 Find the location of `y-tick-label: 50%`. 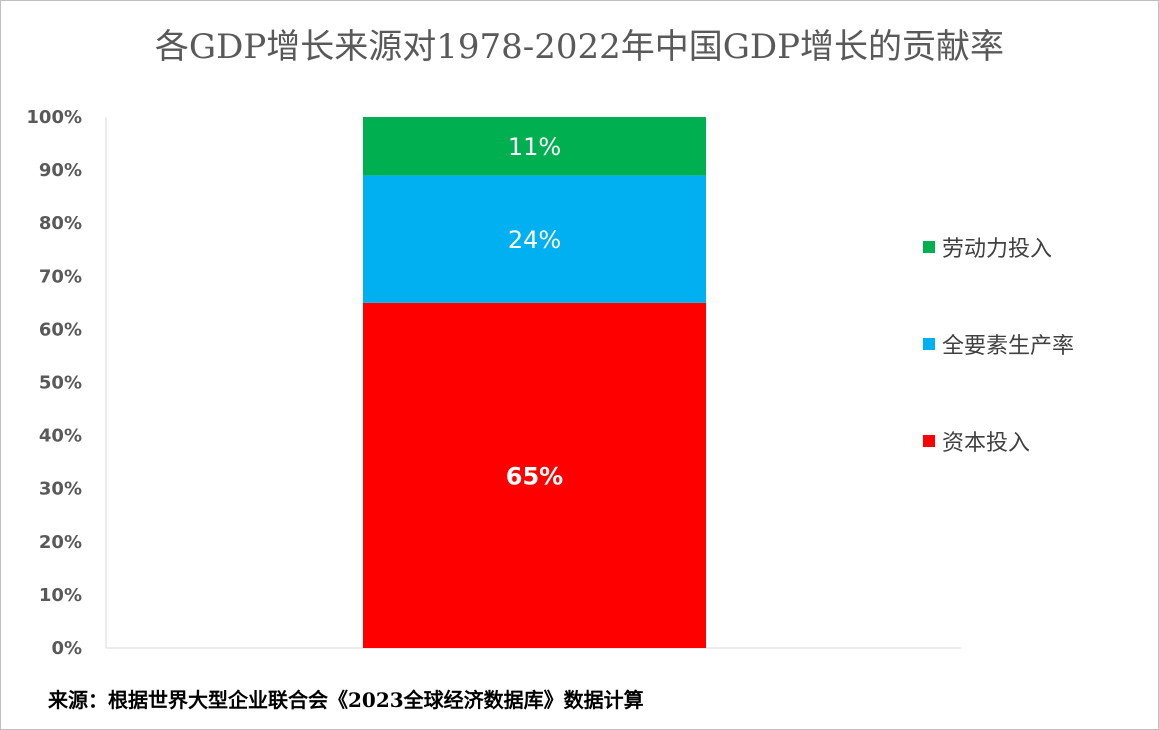

y-tick-label: 50% is located at coordinates (60, 383).